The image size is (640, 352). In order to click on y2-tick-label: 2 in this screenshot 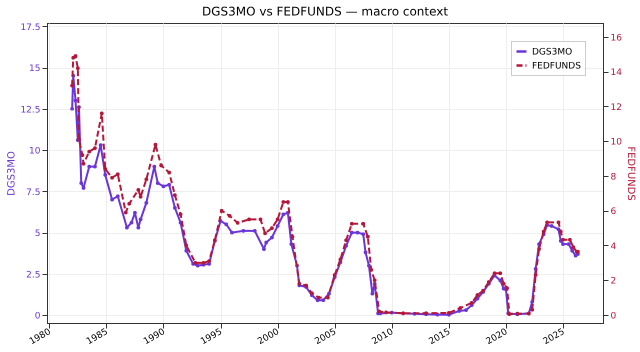, I will do `click(613, 281)`.